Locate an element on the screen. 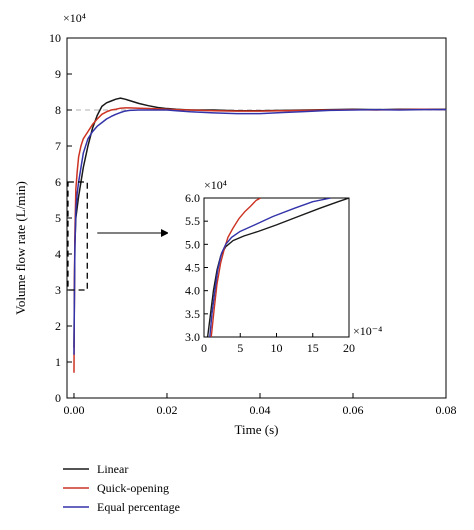  inset-y-tick-label: 5.0 is located at coordinates (192, 244).